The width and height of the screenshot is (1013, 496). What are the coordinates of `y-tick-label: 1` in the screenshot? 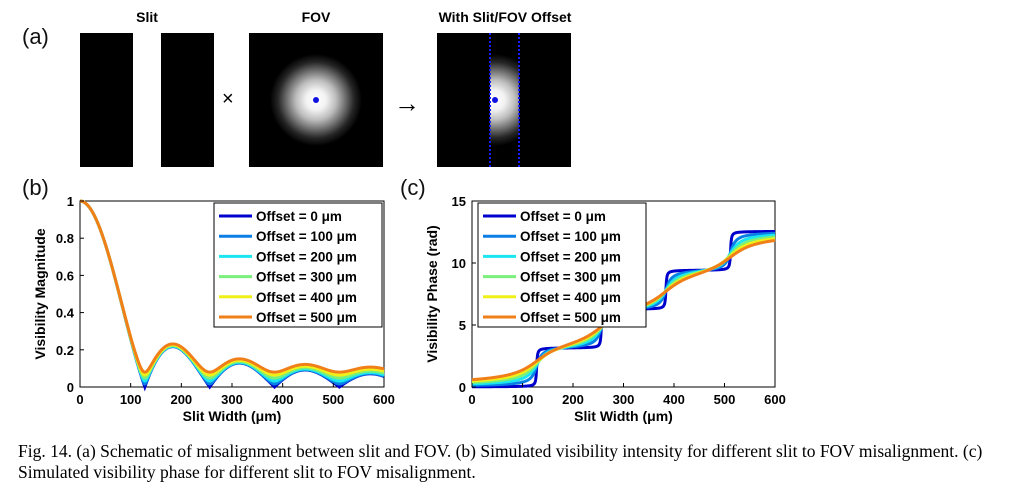 It's located at (70, 201).